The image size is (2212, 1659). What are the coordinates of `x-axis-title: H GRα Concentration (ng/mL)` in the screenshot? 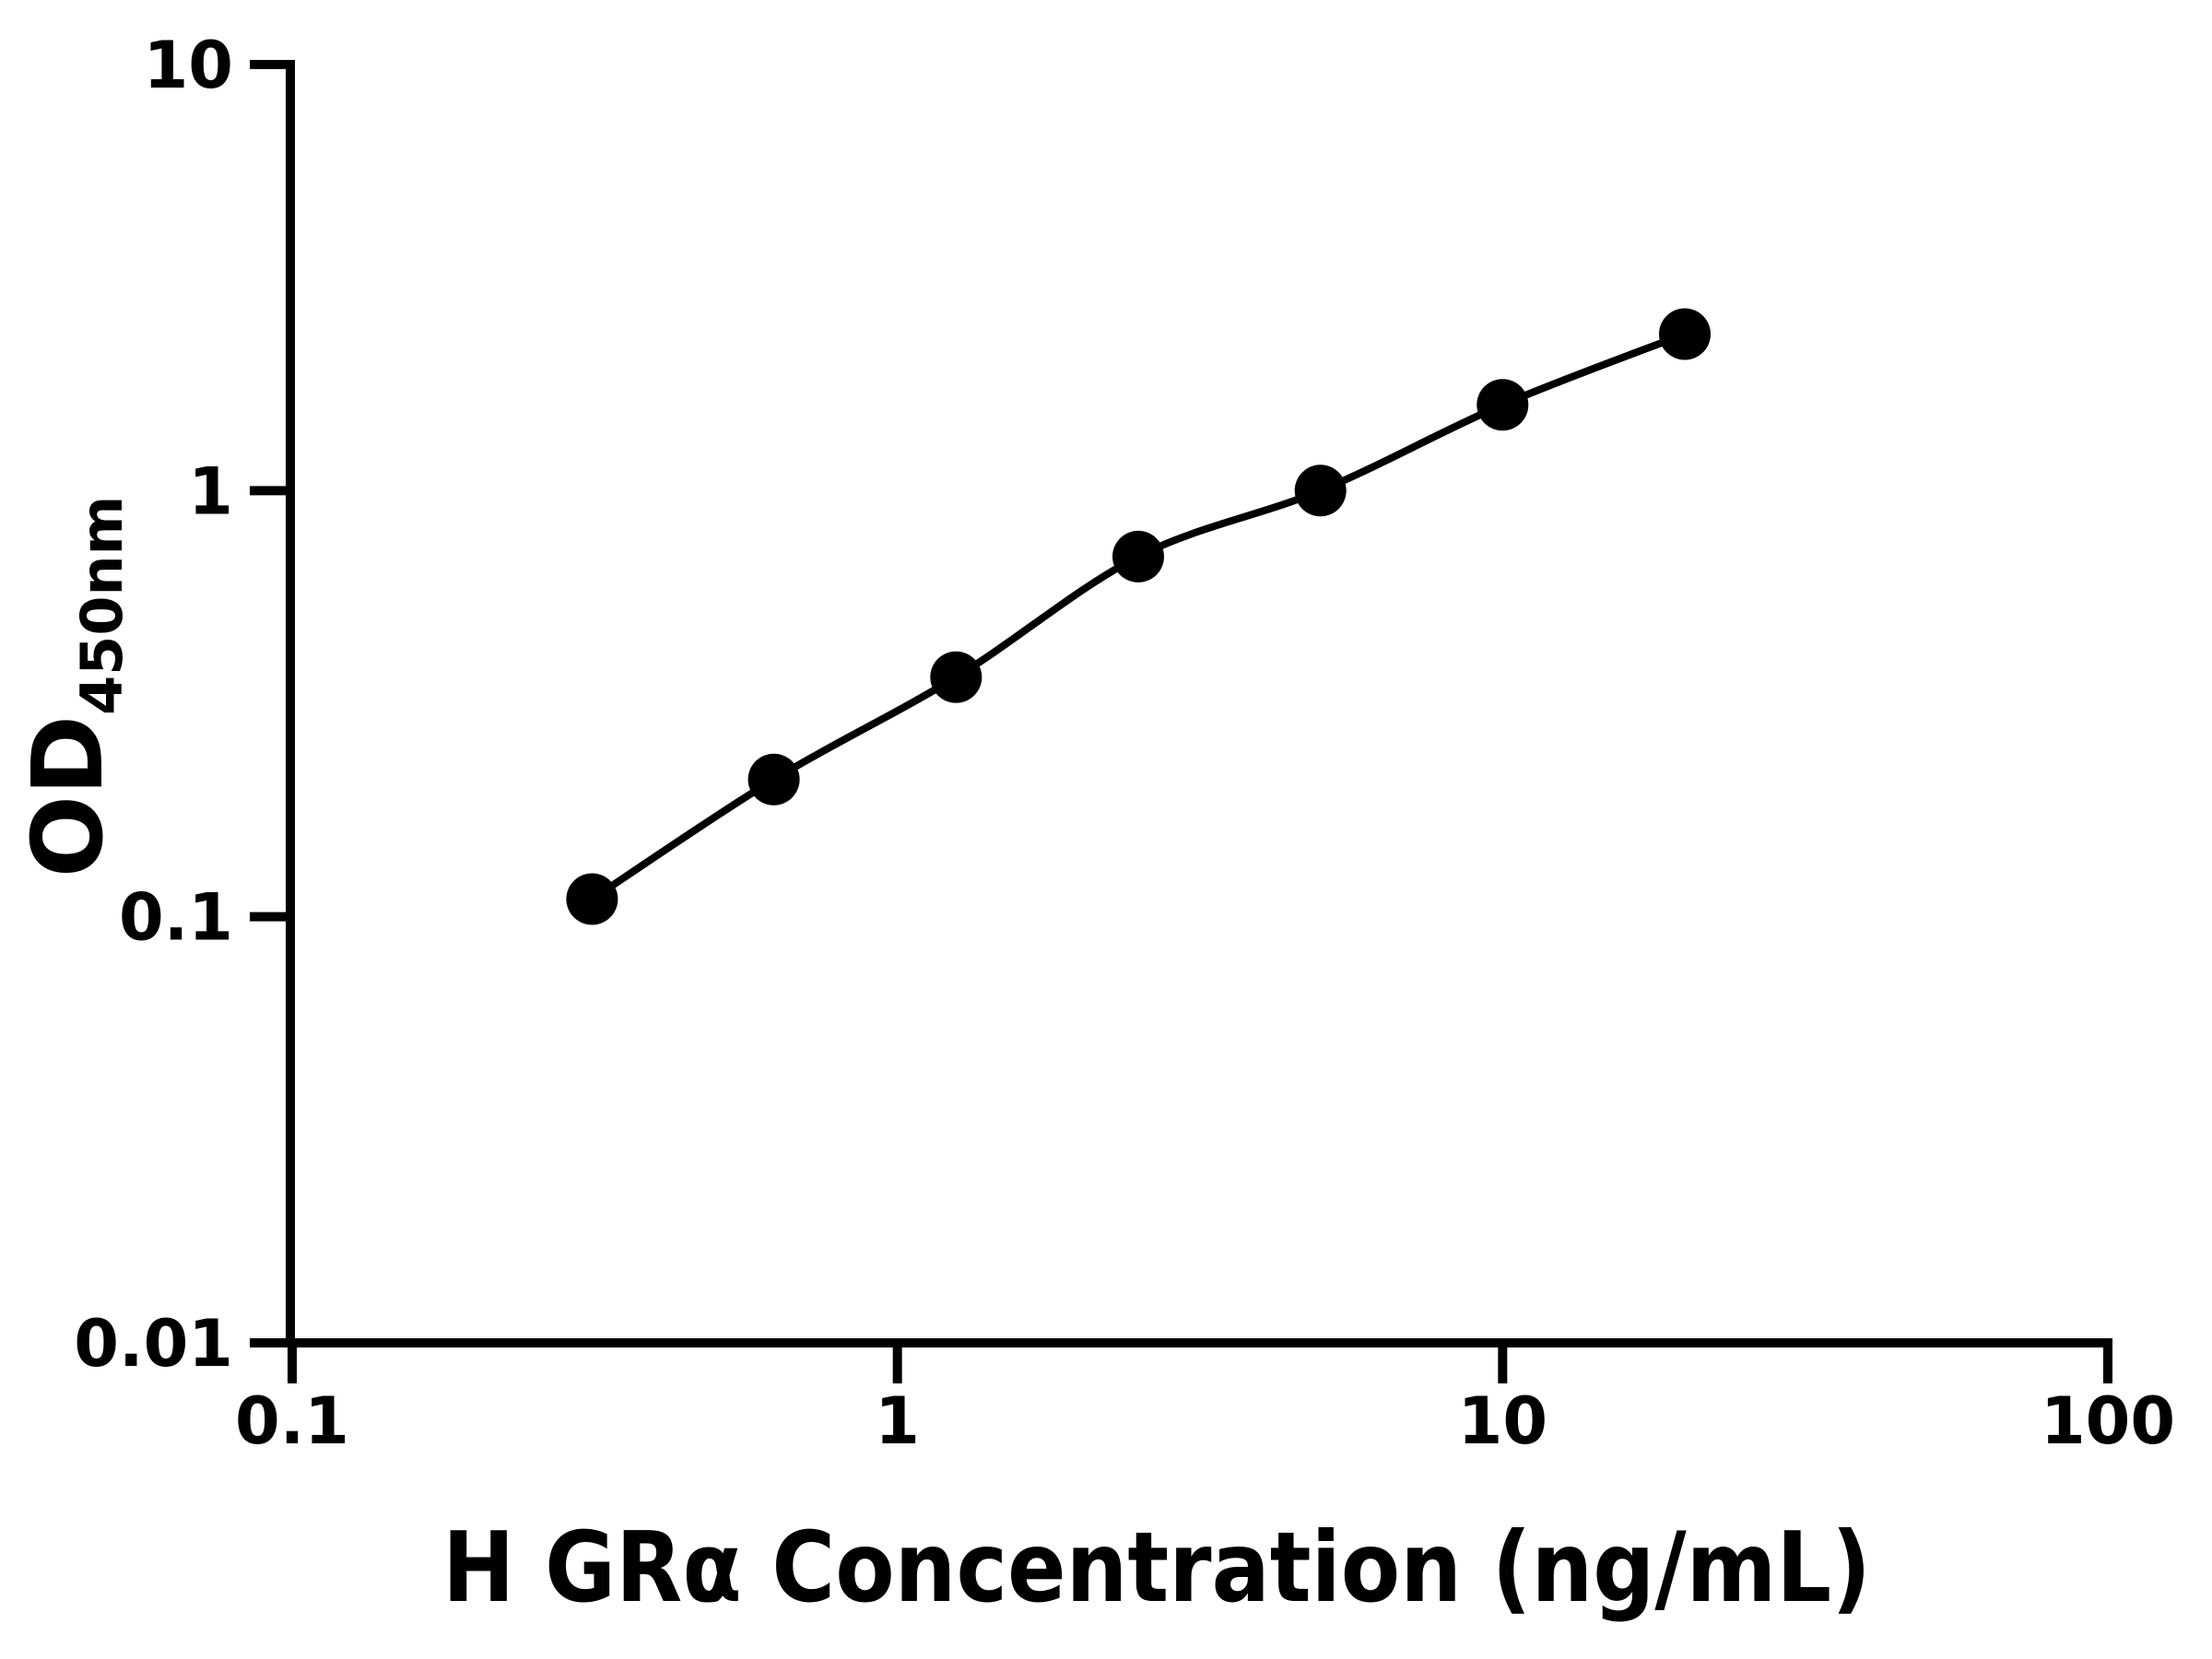 It's located at (1156, 1568).